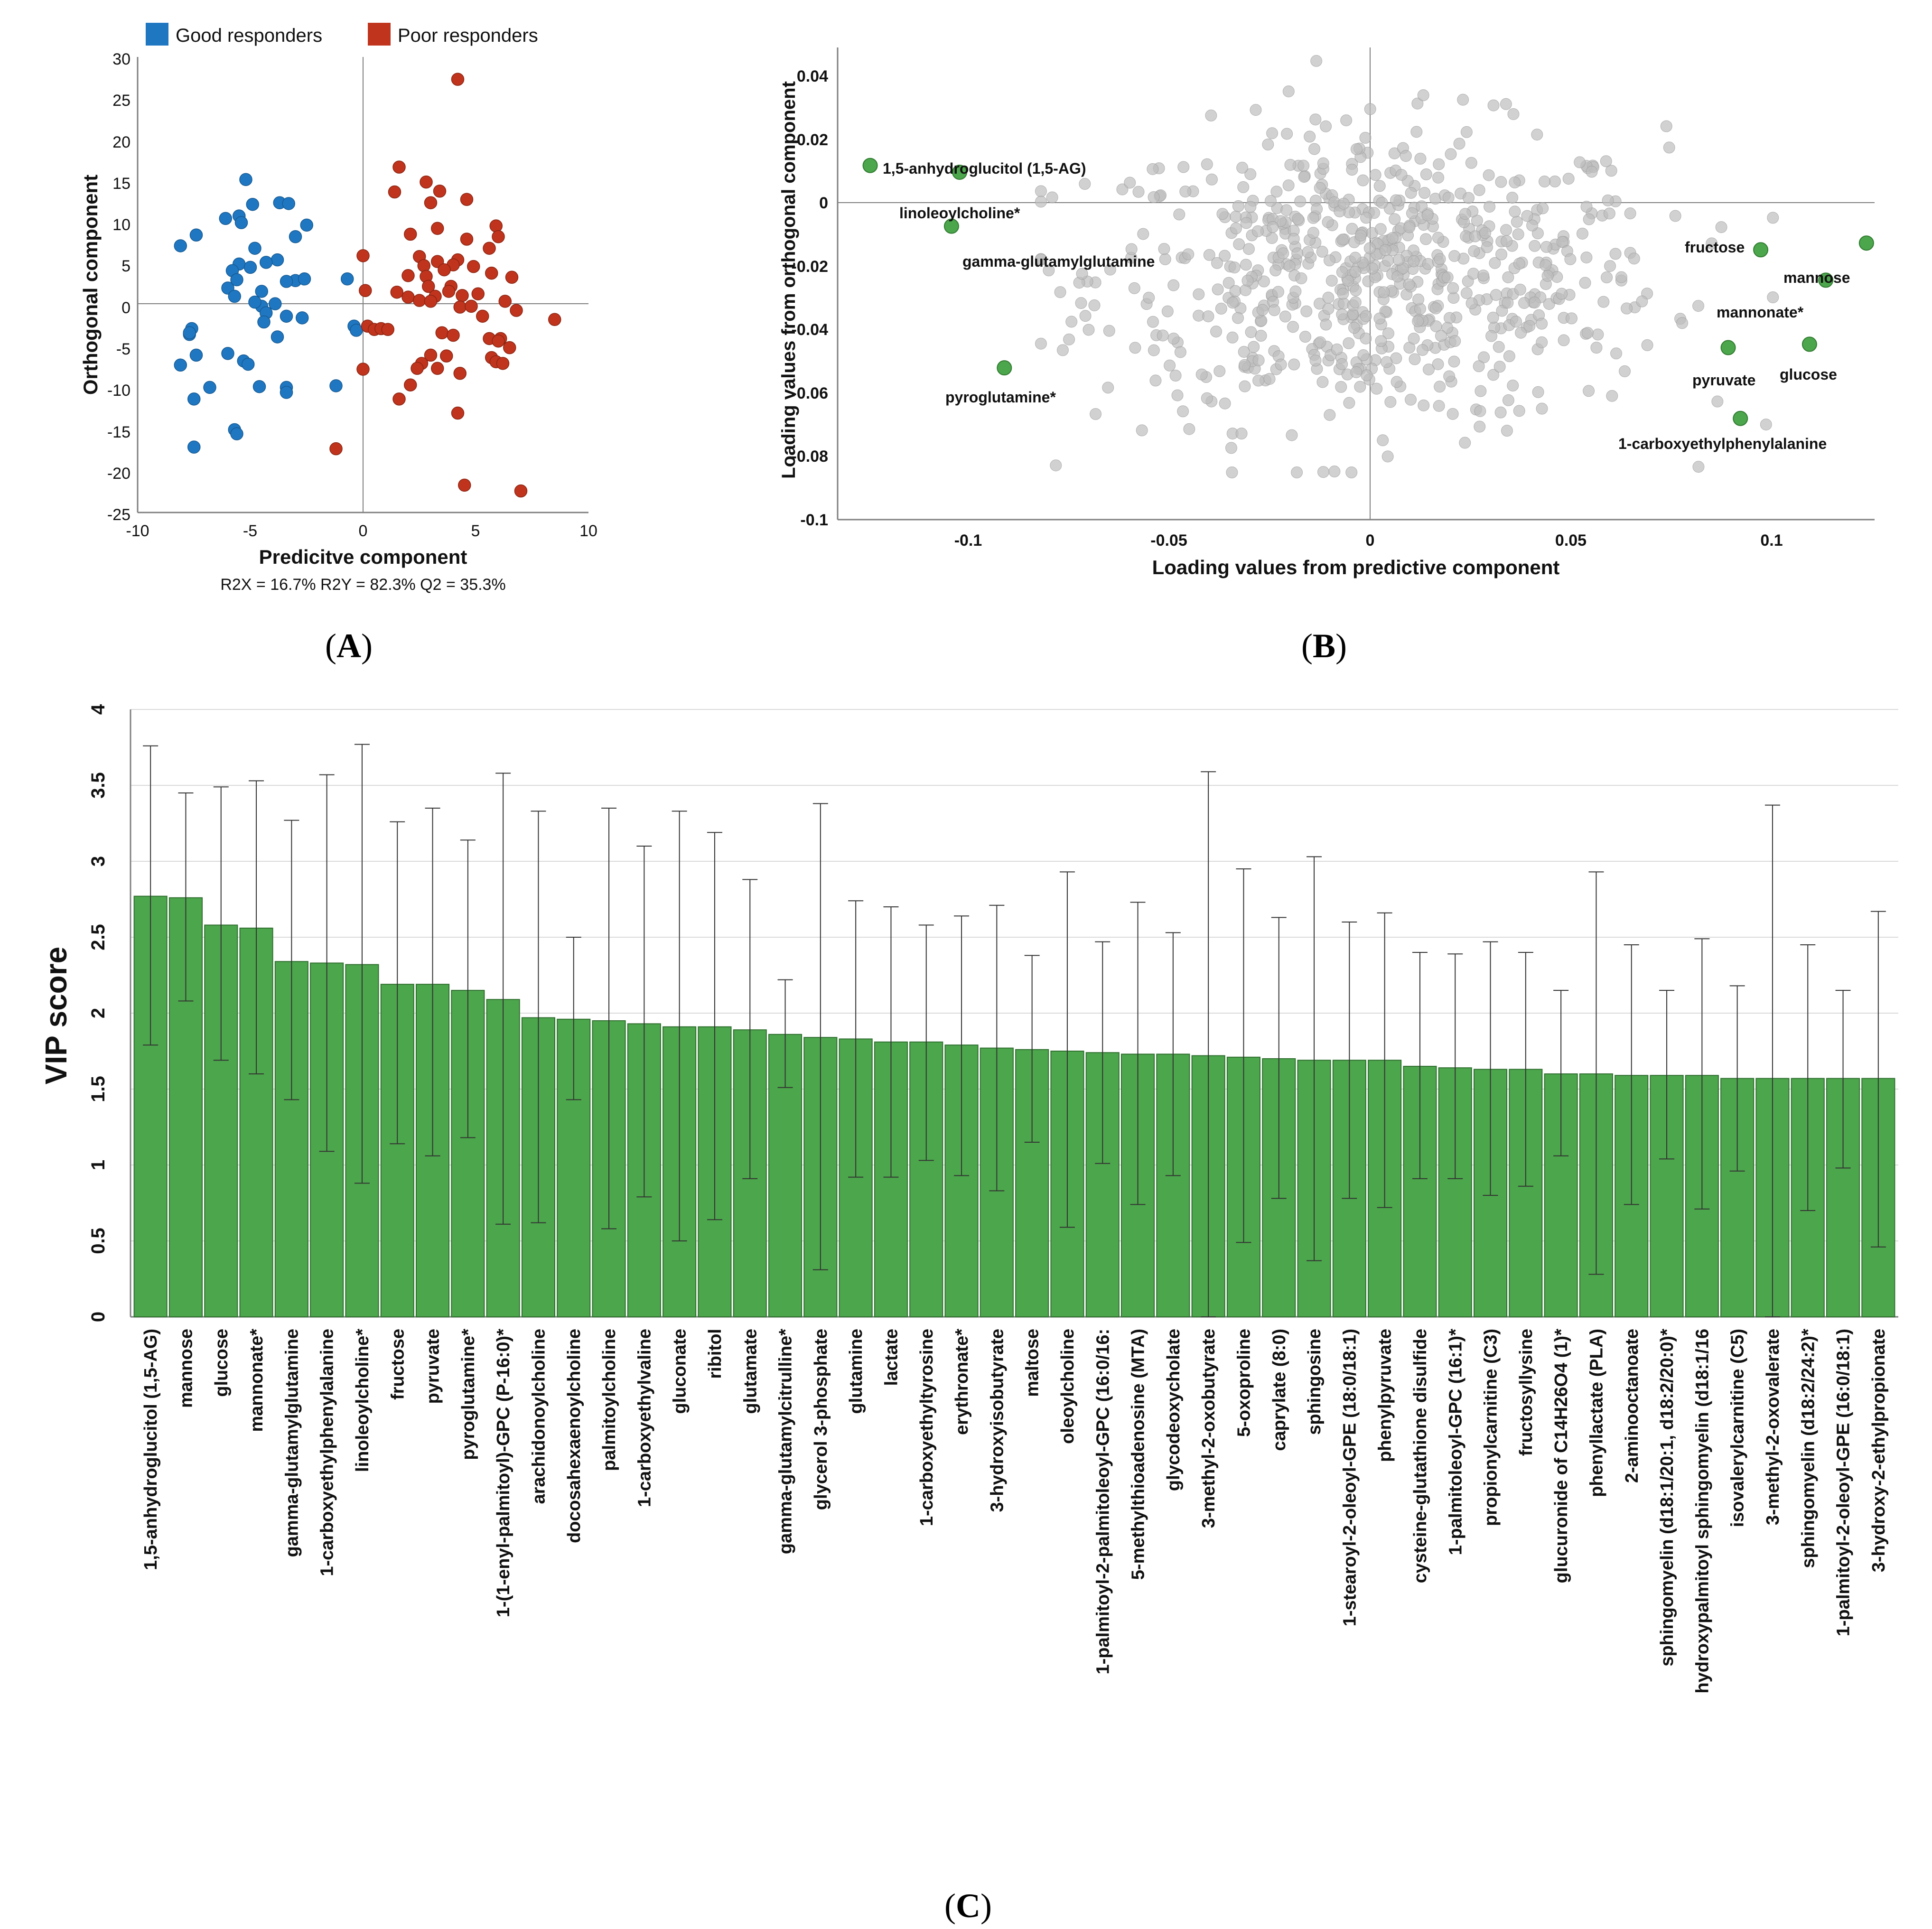 The width and height of the screenshot is (1932, 1929). Describe the element at coordinates (985, 169) in the screenshot. I see `label-1-5-anhydroglucitol: 1,5-anhydroglucitol (1,5-AG)` at that location.